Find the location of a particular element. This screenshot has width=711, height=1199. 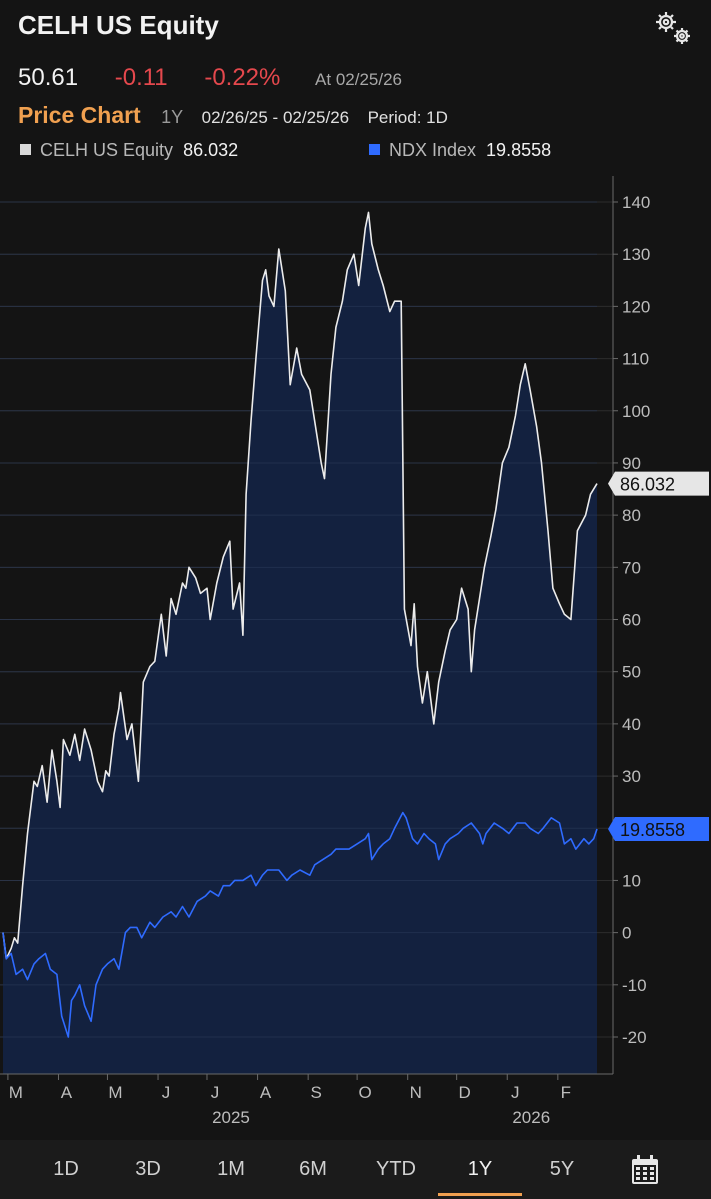

y-tick-label: 130 is located at coordinates (636, 254).